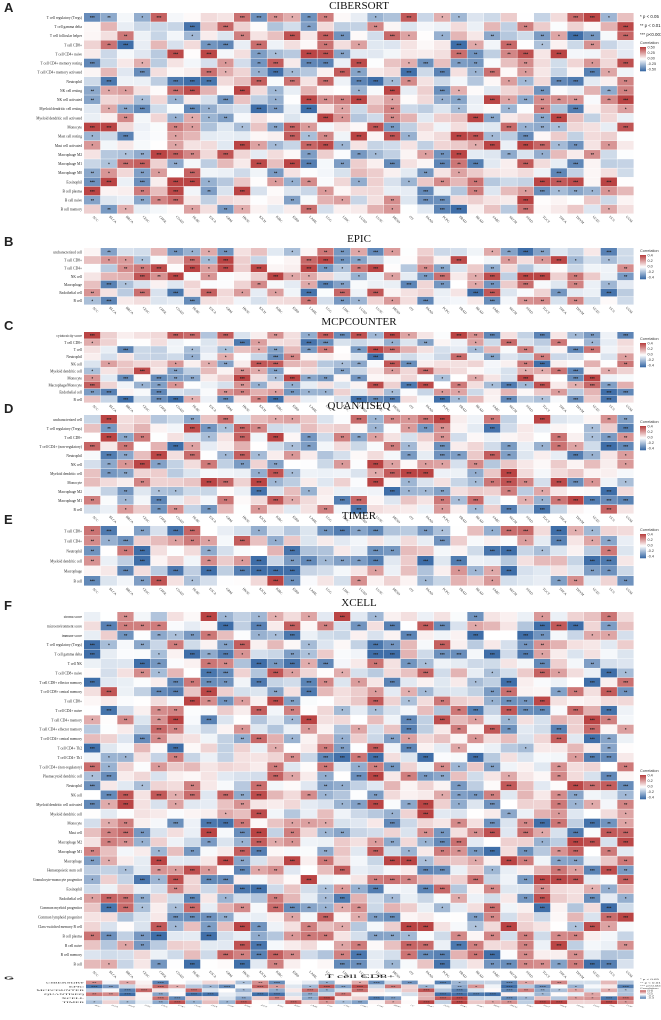 The width and height of the screenshot is (661, 1020). I want to click on row-label: Macrophage M1, so click(70, 501).